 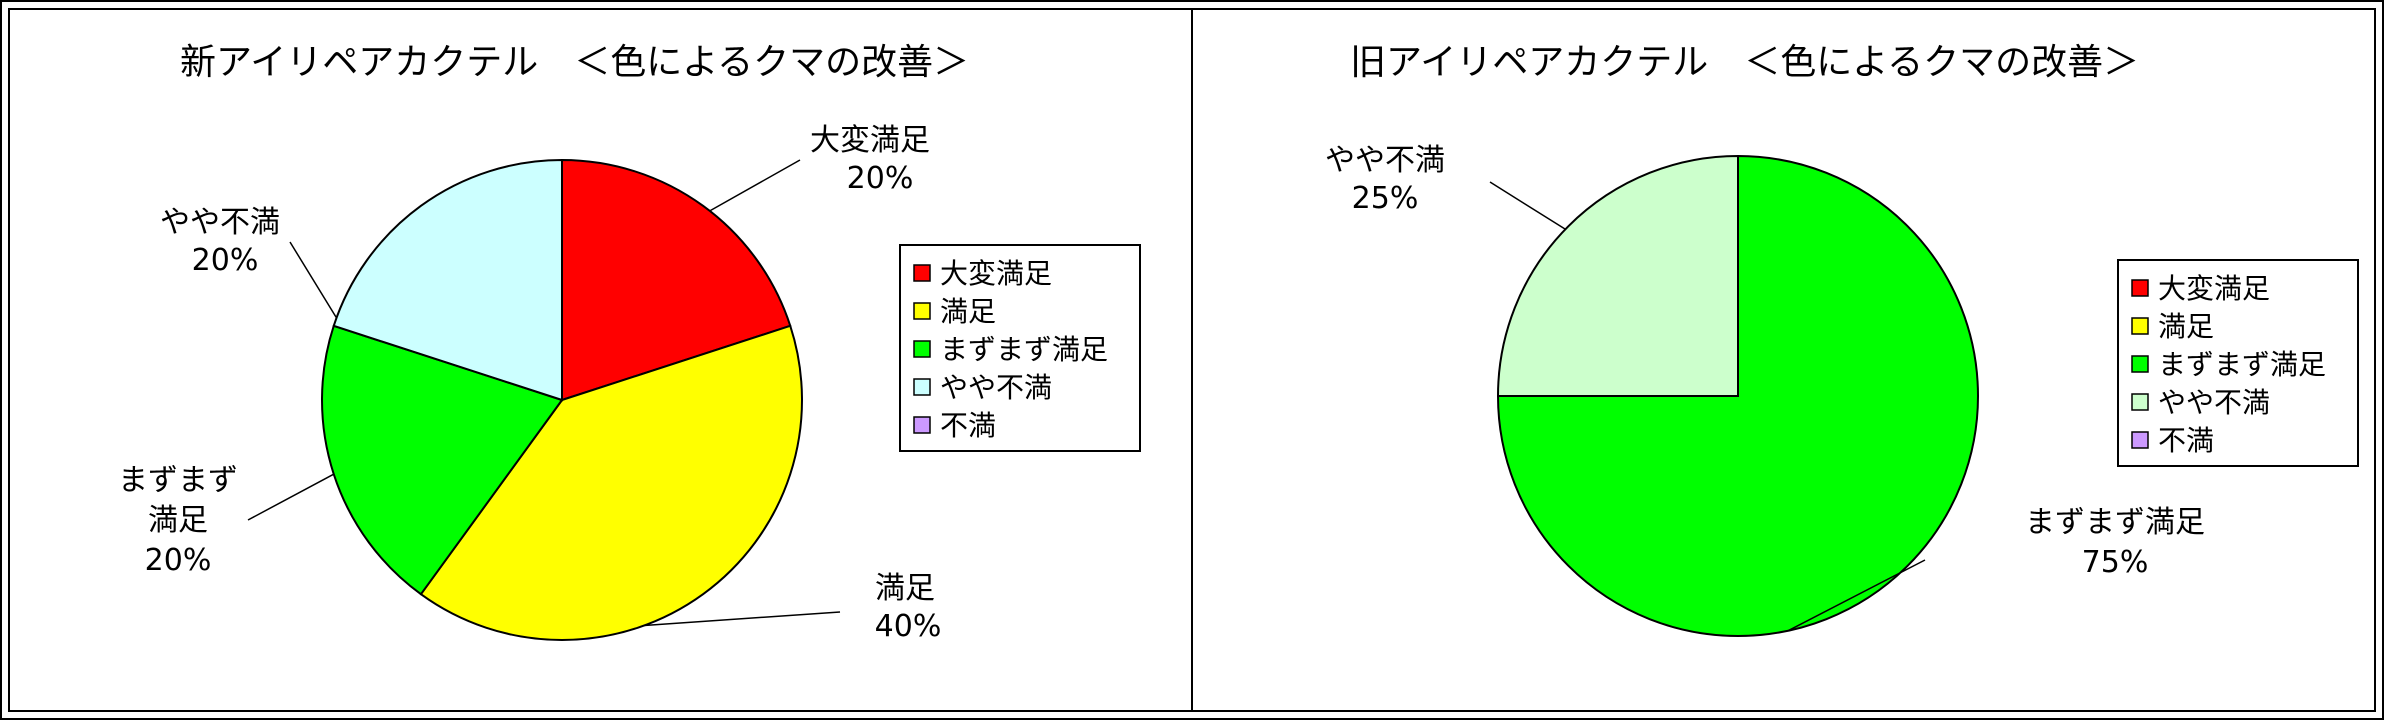 I want to click on pie-label-category-3-1: まずまず満足, so click(x=2115, y=522).